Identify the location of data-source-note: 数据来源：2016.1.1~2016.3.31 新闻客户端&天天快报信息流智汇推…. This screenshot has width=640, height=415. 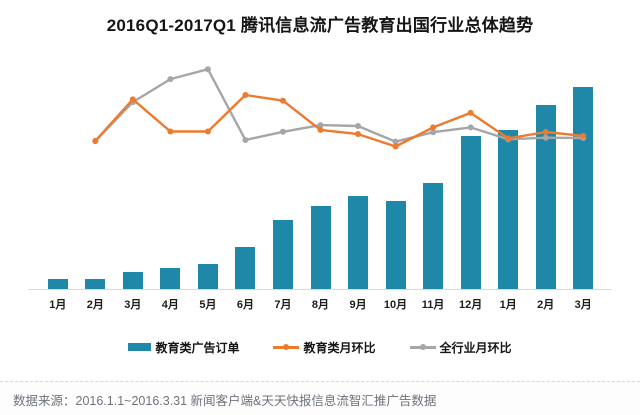
(320, 398).